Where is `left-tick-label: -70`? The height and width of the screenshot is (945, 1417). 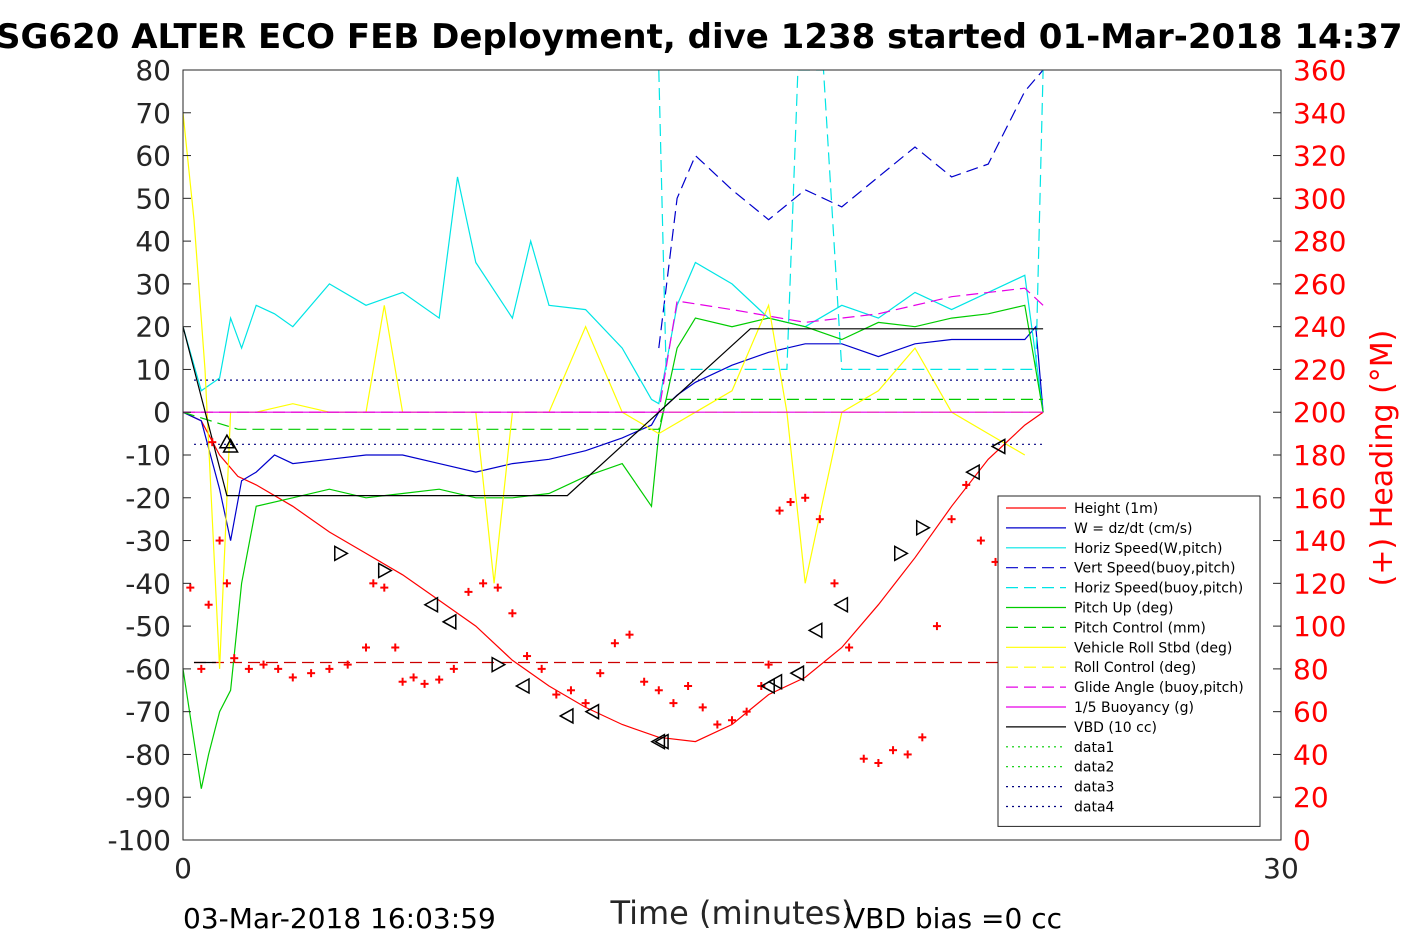
left-tick-label: -70 is located at coordinates (148, 712).